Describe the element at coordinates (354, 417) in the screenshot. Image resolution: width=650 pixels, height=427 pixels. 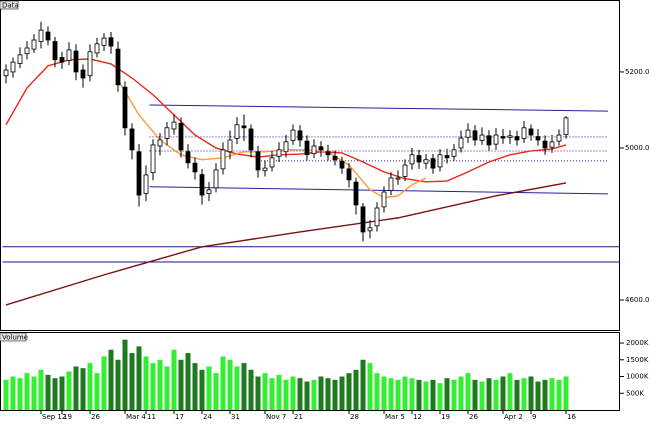
I see `x-tick-label: 28` at that location.